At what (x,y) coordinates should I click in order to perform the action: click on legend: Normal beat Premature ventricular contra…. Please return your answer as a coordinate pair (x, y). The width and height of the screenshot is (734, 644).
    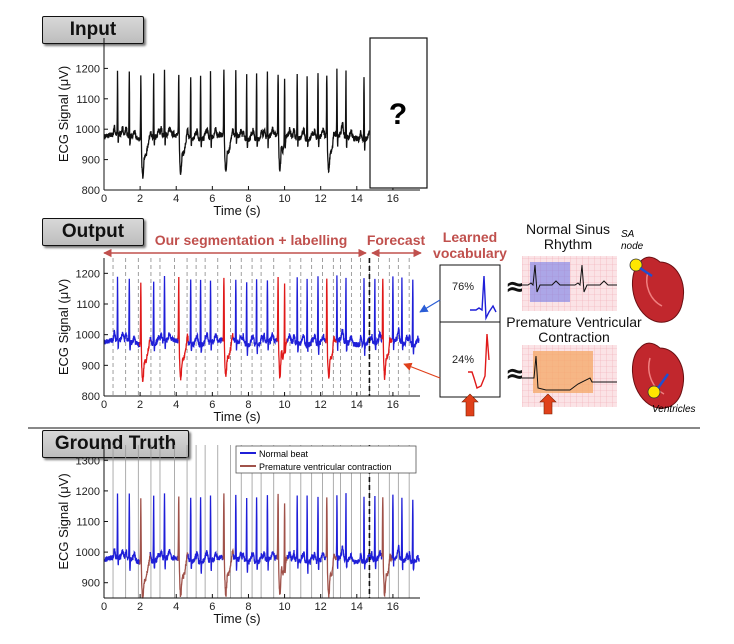
    Looking at the image, I should click on (326, 459).